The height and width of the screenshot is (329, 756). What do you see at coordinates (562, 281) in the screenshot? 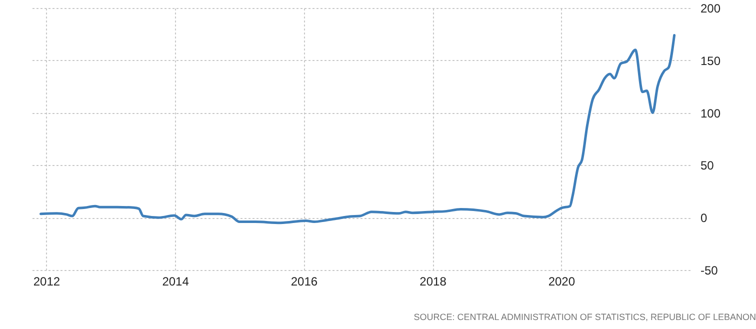
I see `x-tick-label: 2020` at bounding box center [562, 281].